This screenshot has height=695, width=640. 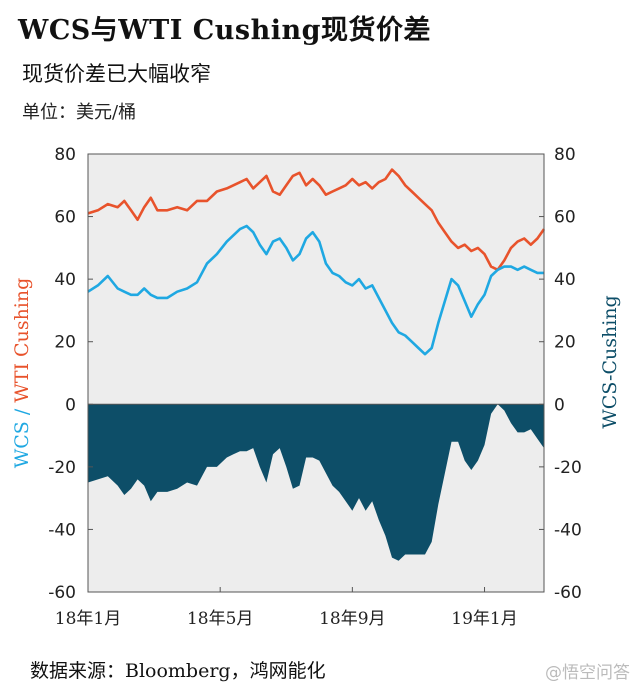 I want to click on y-tick-label-left: -60, so click(x=62, y=593).